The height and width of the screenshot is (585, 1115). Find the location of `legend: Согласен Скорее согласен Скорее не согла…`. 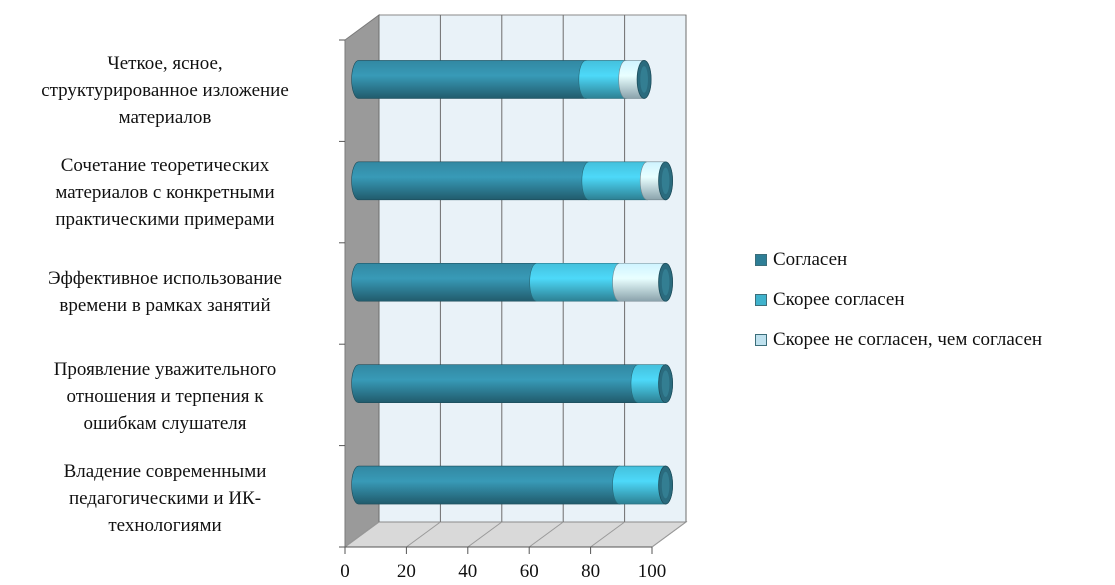

legend: Согласен Скорее согласен Скорее не согла… is located at coordinates (898, 300).